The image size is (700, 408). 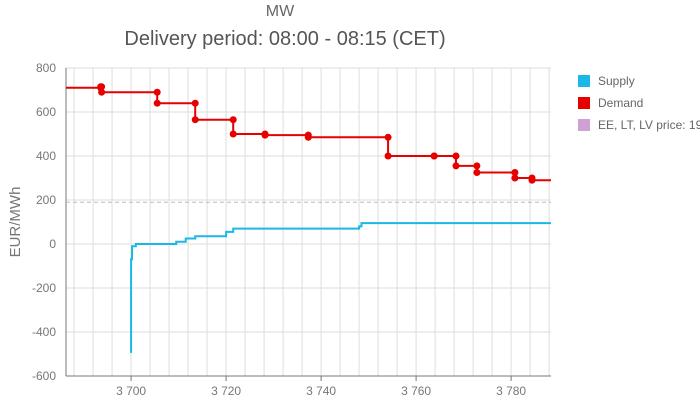 What do you see at coordinates (321, 391) in the screenshot?
I see `x-tick-label: 3 740` at bounding box center [321, 391].